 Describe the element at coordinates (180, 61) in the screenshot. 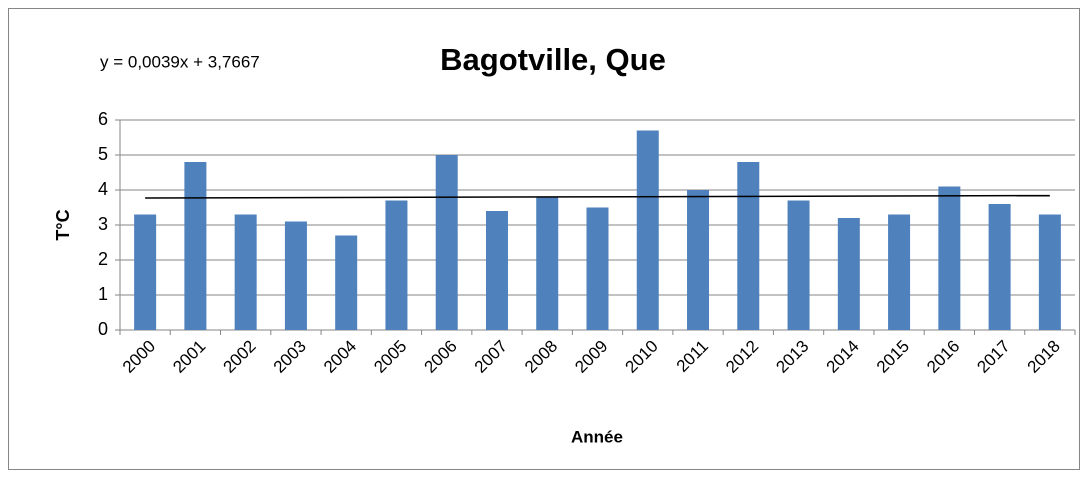

I see `trendline-equation: y = 0,0039x + 3,7667` at that location.